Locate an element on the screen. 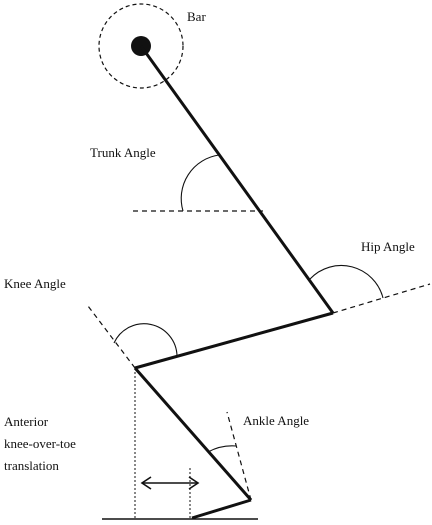  hip-angle-label: Hip Angle is located at coordinates (388, 246).